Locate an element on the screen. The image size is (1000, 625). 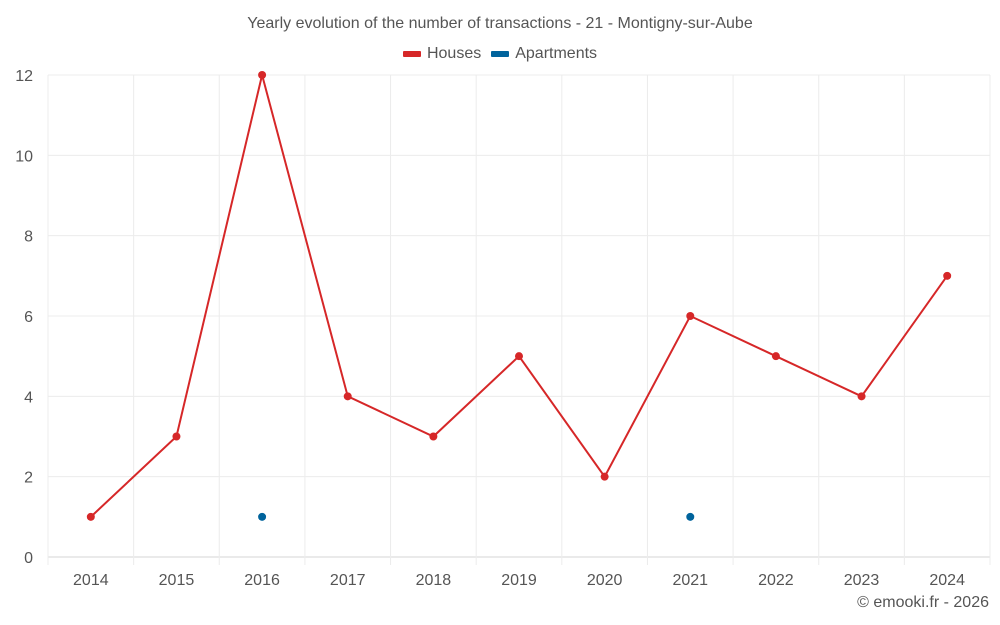
y-tick-label: 2 is located at coordinates (28, 478).